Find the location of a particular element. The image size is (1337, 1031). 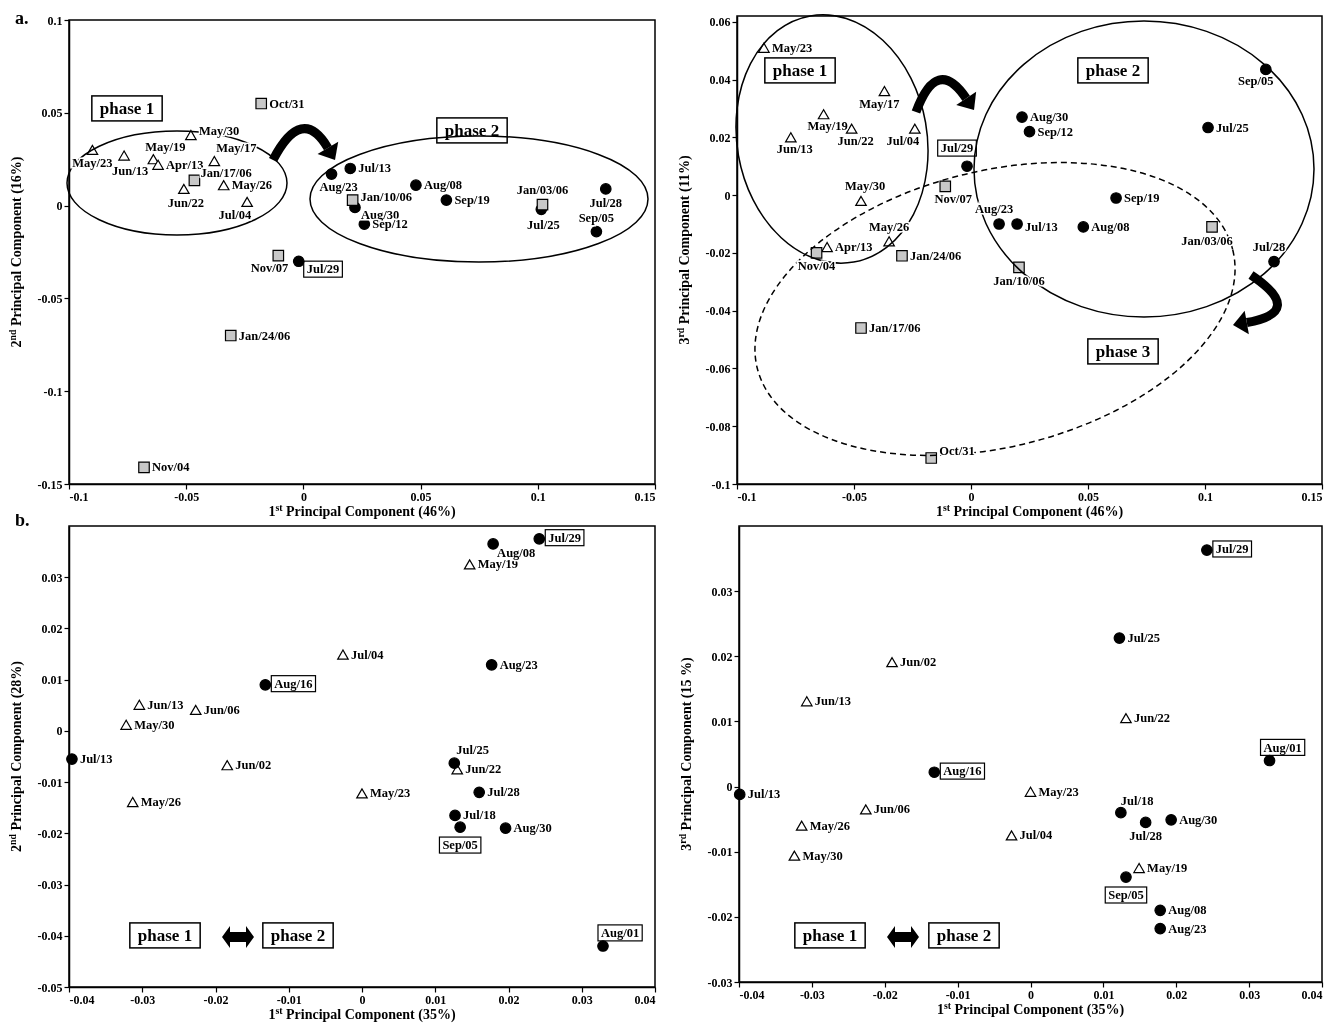

y-tick-label: -0.04 is located at coordinates (718, 311).